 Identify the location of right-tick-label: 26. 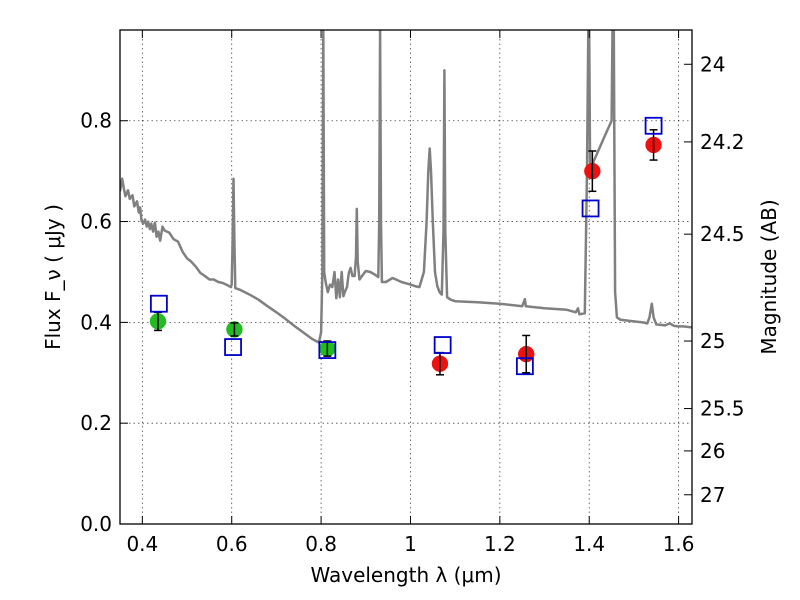
(712, 451).